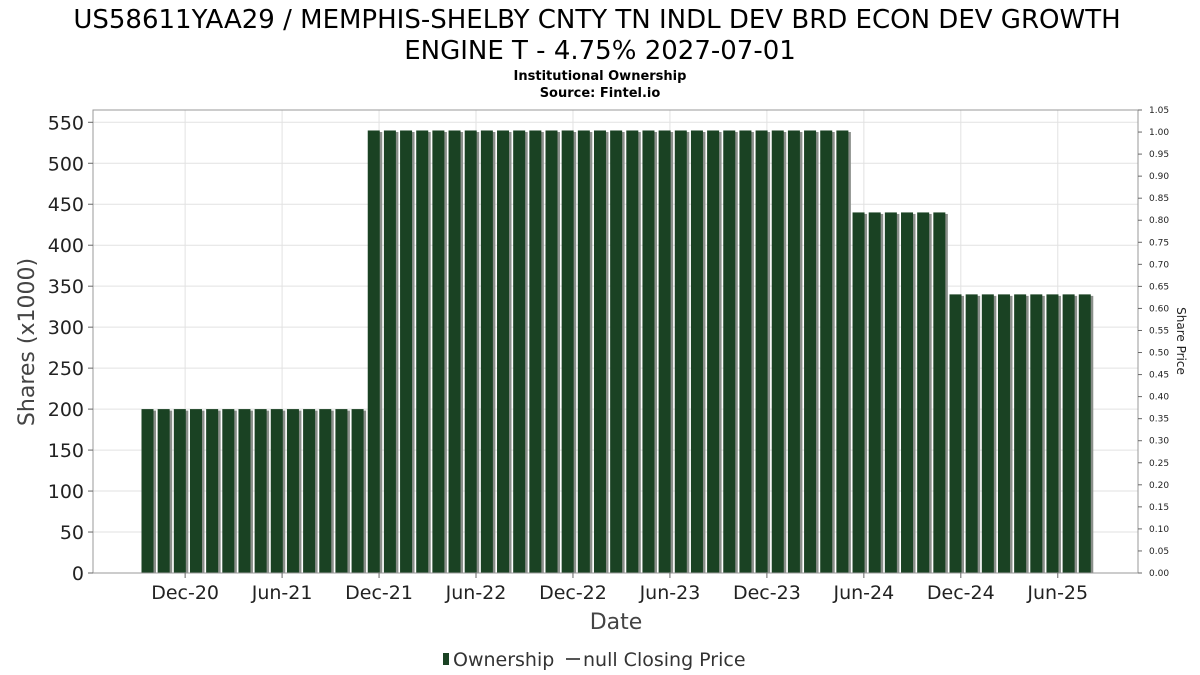 Image resolution: width=1200 pixels, height=675 pixels. I want to click on y2-tick-label: 0.50, so click(1159, 354).